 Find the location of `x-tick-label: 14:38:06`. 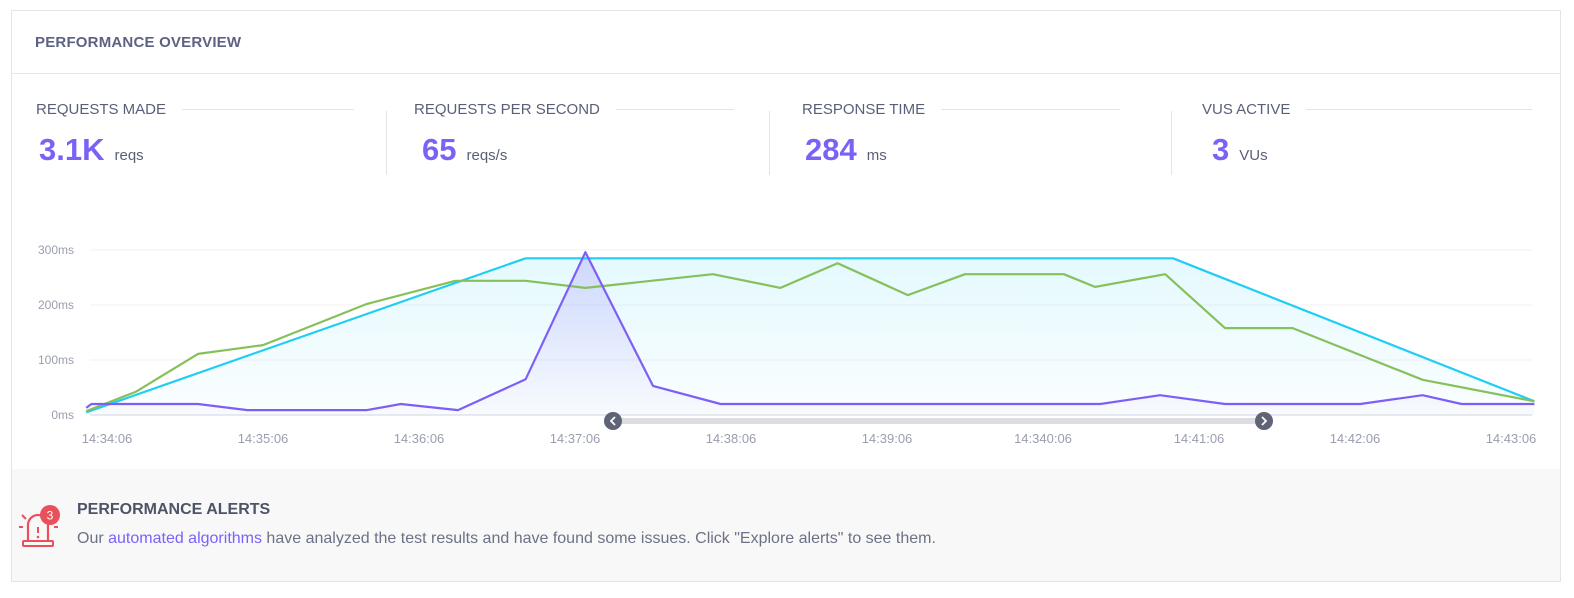

x-tick-label: 14:38:06 is located at coordinates (731, 438).